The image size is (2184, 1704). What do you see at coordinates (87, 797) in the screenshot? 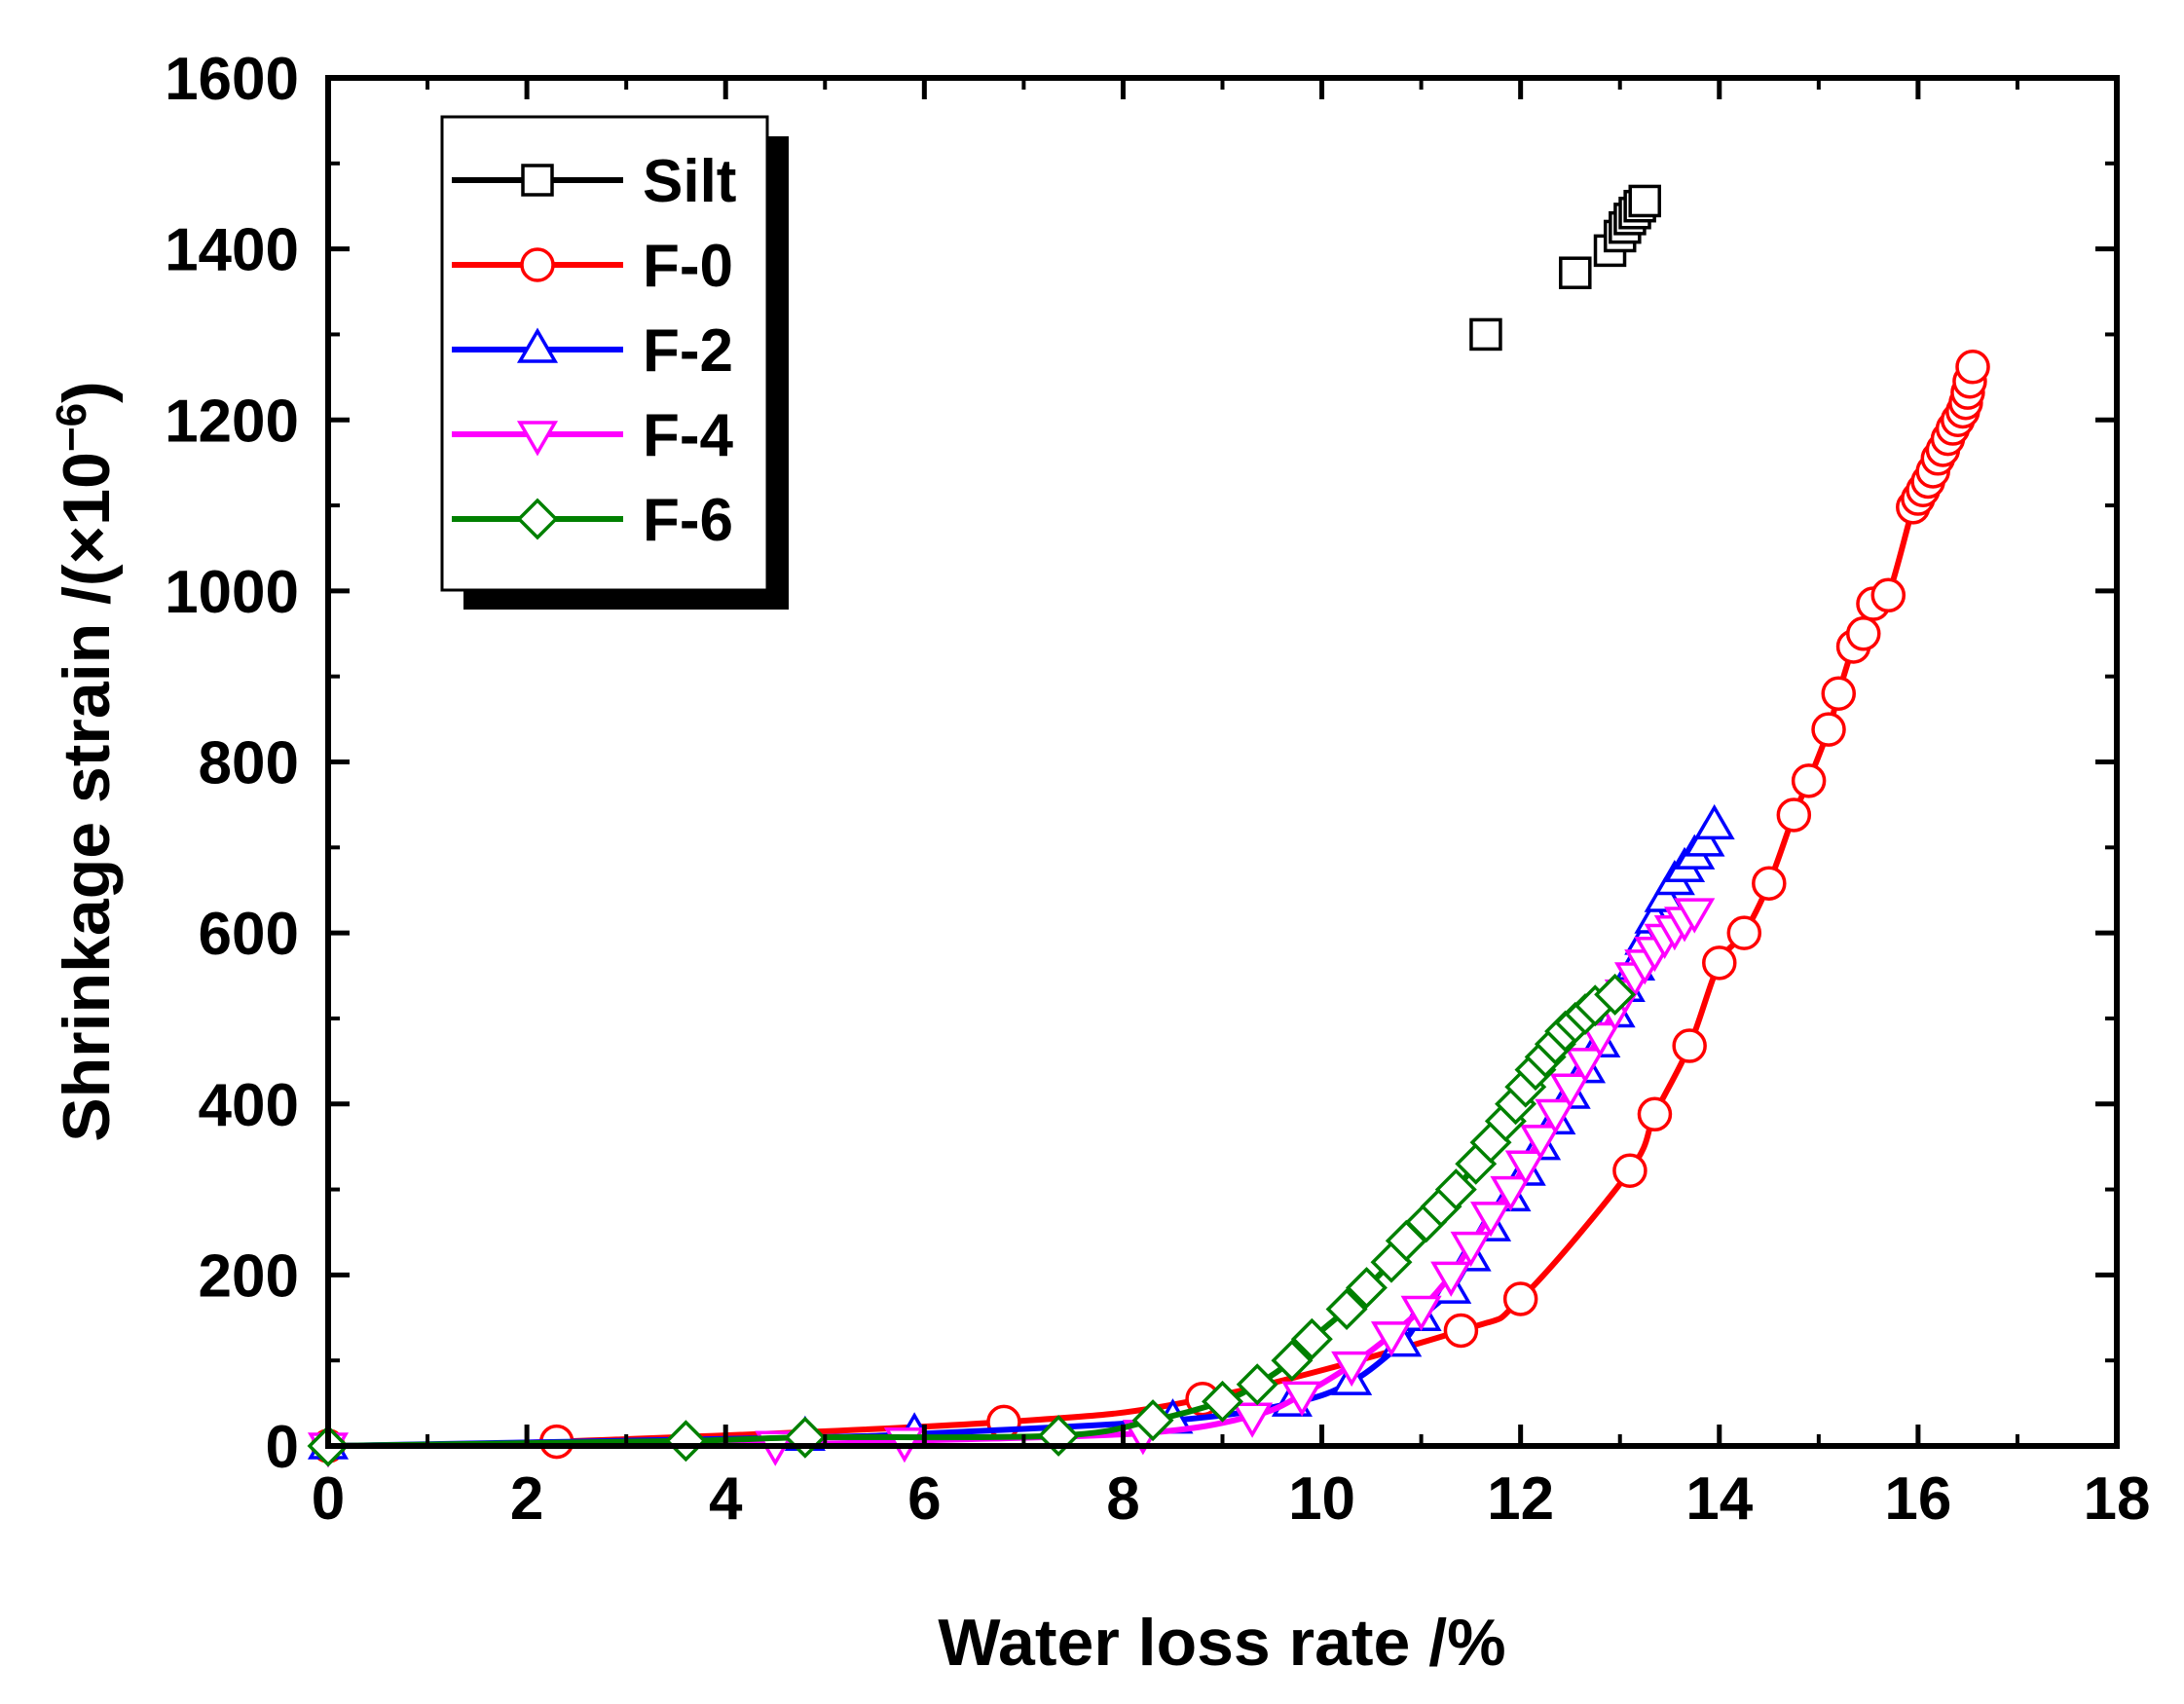
I see `y-axis-label-main: Shrinkage strain /(×10` at bounding box center [87, 797].